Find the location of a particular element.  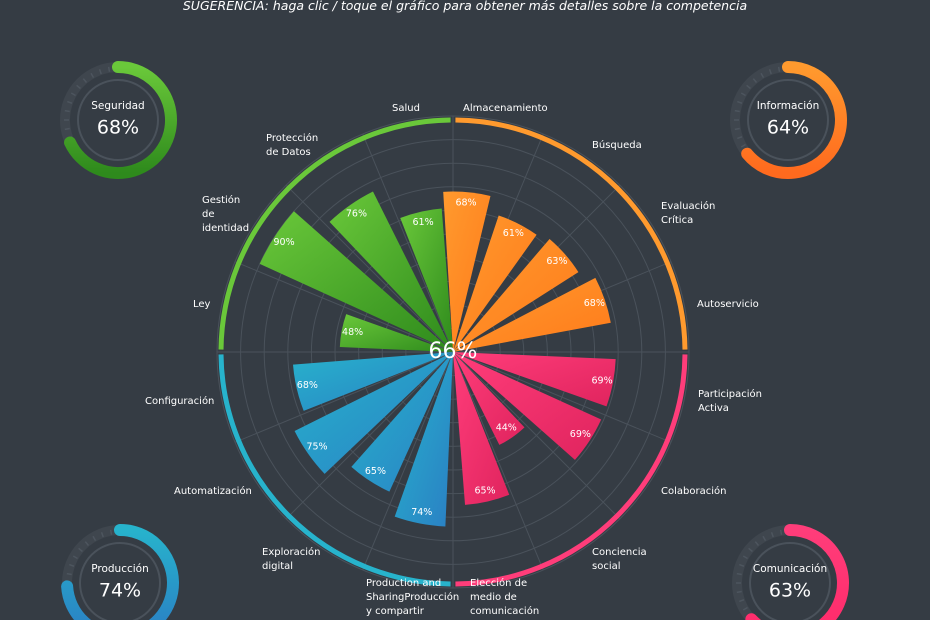

category-label: Gestión de identidad is located at coordinates (225, 214).